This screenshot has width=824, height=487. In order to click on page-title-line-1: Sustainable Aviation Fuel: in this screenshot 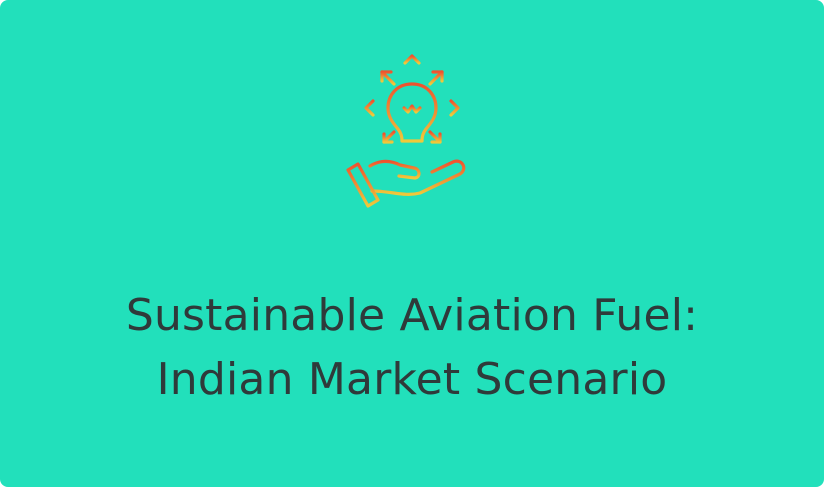, I will do `click(412, 315)`.